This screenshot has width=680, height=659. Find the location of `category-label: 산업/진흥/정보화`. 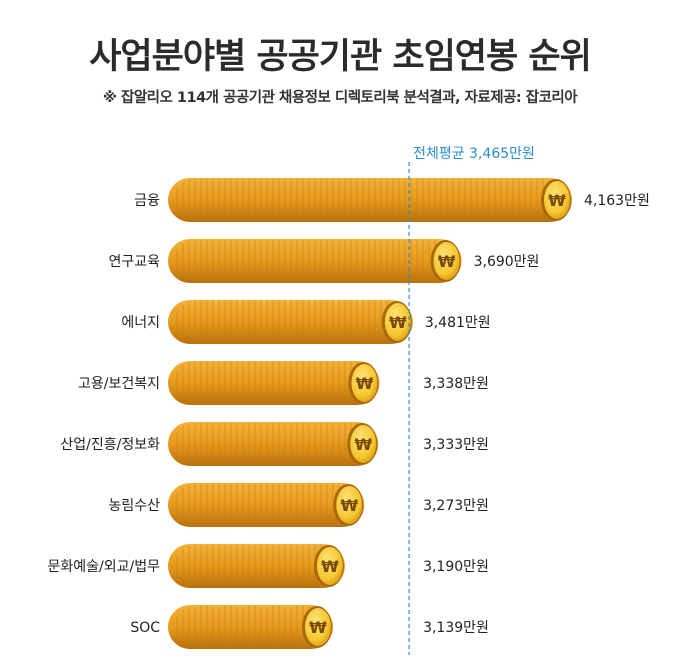

category-label: 산업/진흥/정보화 is located at coordinates (110, 445).